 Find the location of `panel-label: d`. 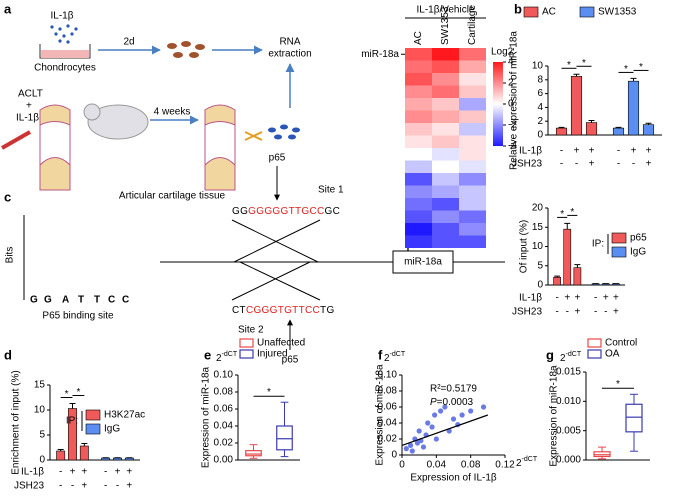

panel-label: d is located at coordinates (8, 354).